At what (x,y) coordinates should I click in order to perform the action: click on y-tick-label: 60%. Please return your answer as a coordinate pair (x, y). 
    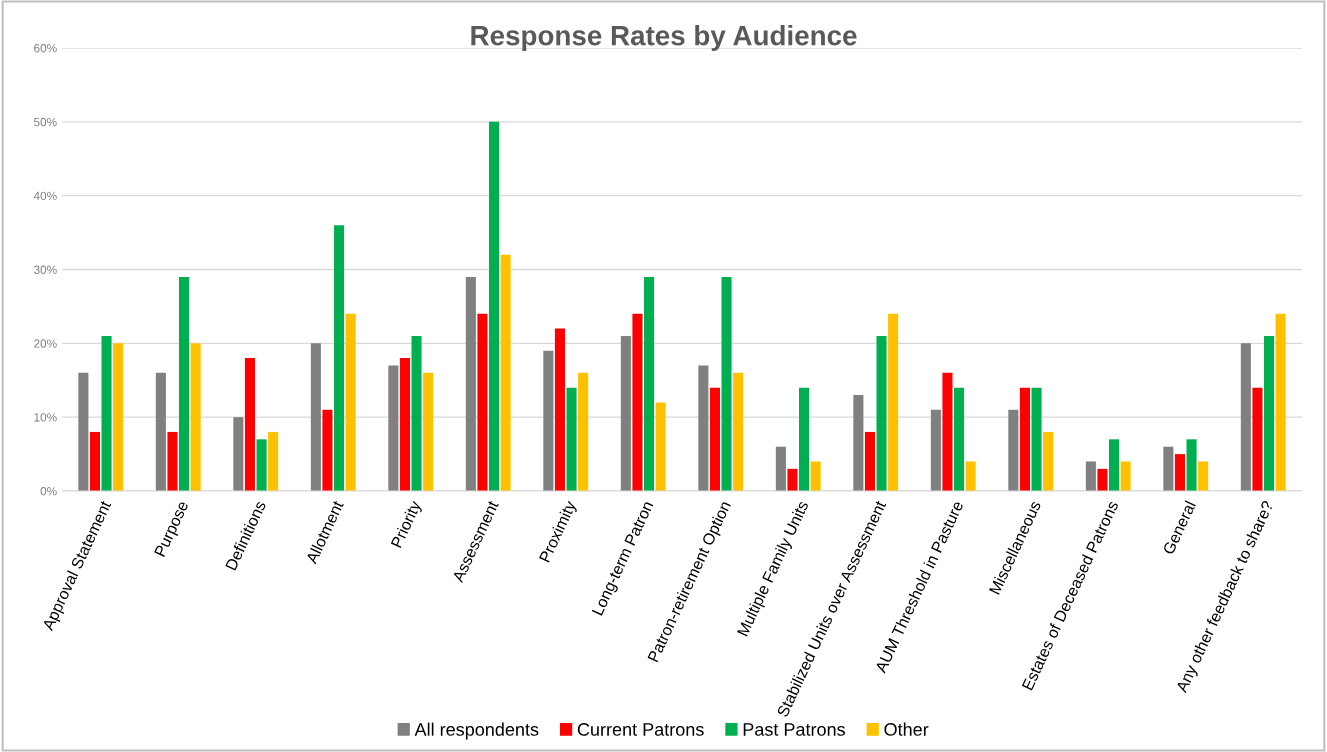
    Looking at the image, I should click on (45, 48).